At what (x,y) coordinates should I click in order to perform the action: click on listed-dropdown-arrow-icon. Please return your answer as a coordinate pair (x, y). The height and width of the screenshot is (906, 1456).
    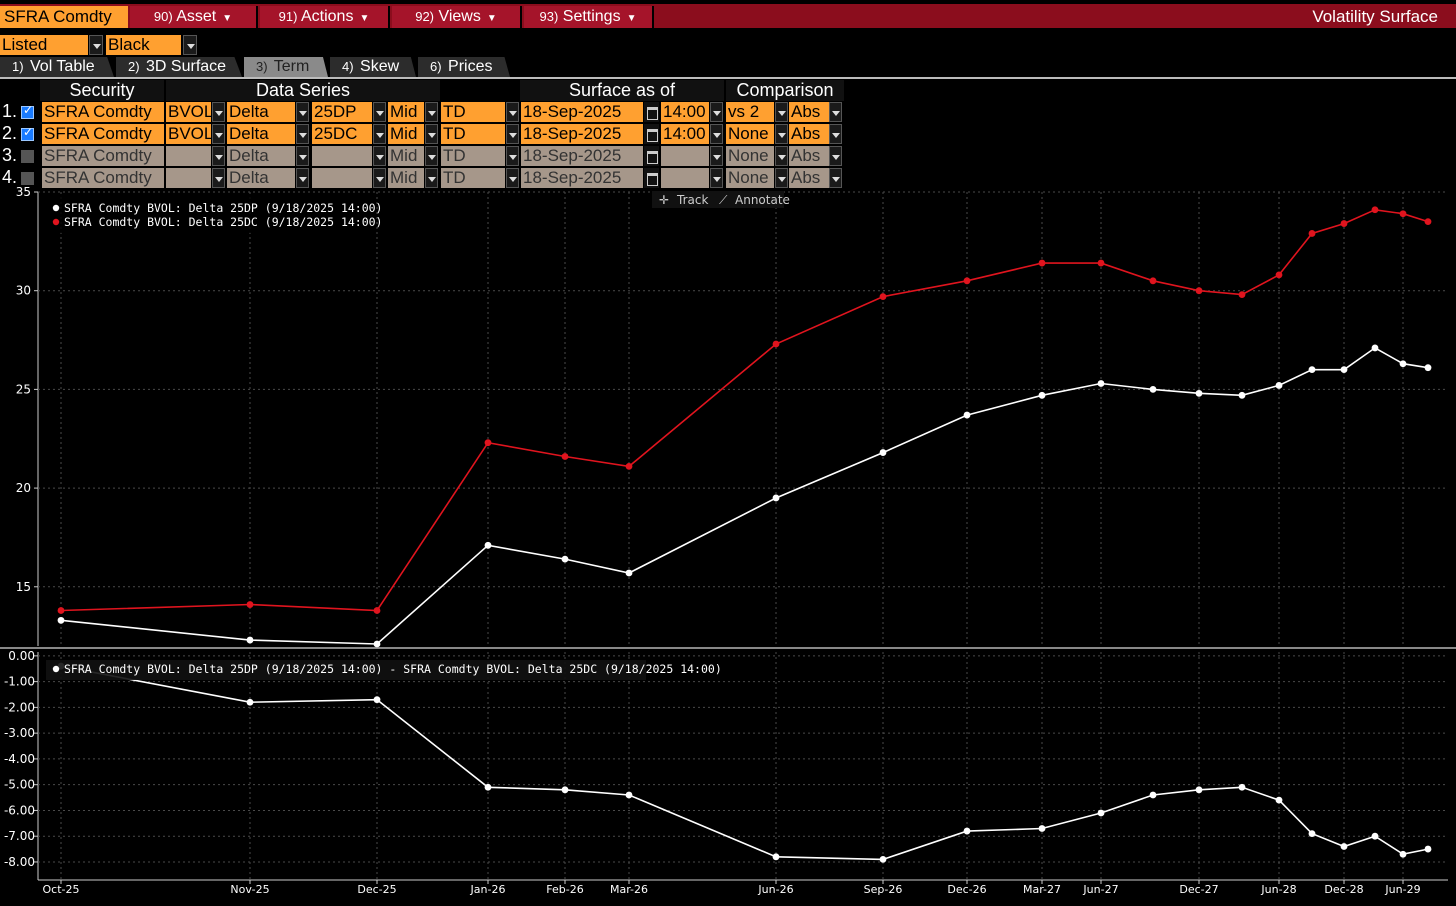
    Looking at the image, I should click on (96, 45).